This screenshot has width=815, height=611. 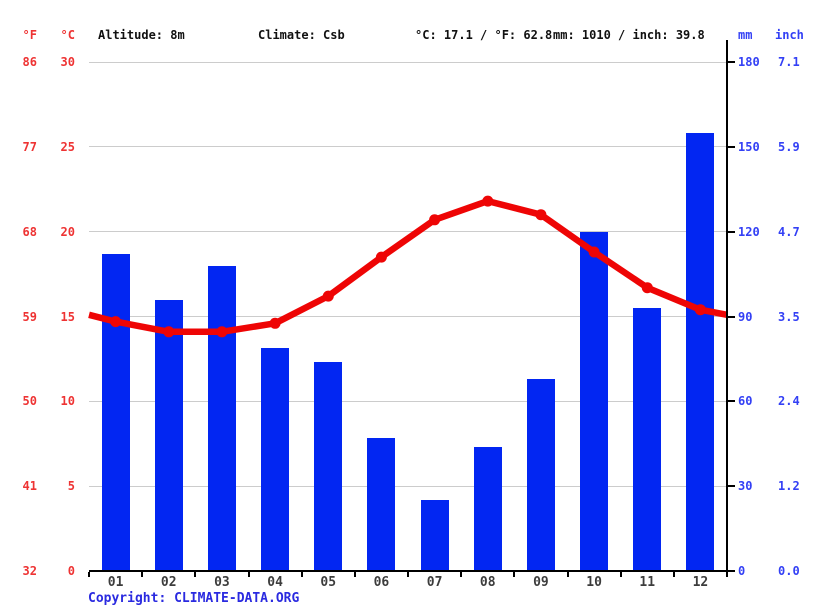 What do you see at coordinates (67, 35) in the screenshot?
I see `celsius-unit-label: °C` at bounding box center [67, 35].